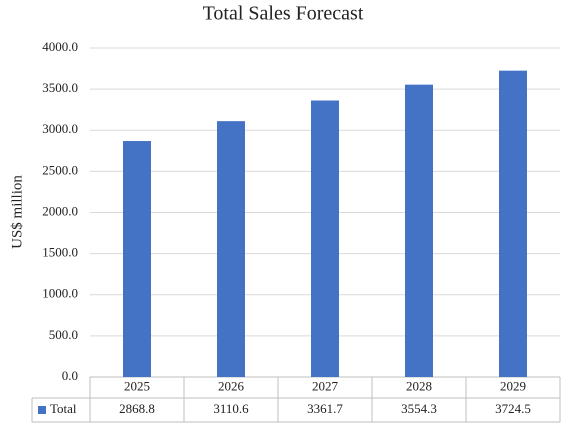 This screenshot has height=426, width=572. What do you see at coordinates (231, 385) in the screenshot?
I see `x-tick-label: 2026` at bounding box center [231, 385].